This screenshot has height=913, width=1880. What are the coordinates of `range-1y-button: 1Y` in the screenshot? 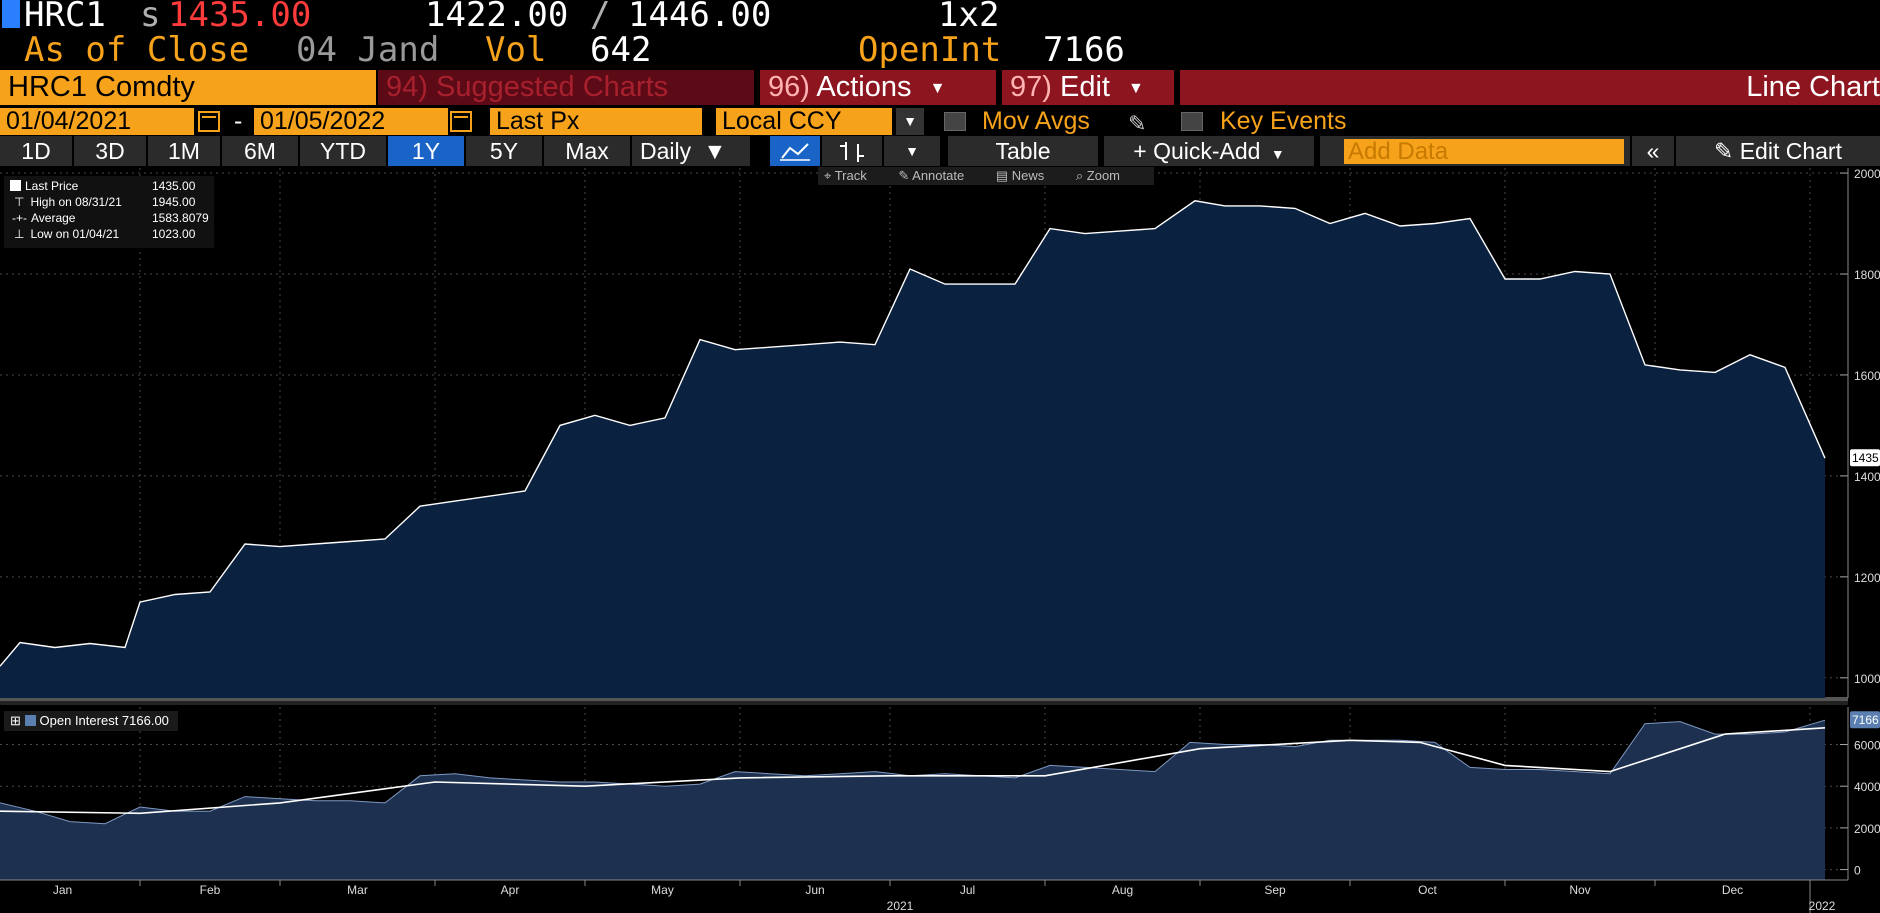 It's located at (426, 151).